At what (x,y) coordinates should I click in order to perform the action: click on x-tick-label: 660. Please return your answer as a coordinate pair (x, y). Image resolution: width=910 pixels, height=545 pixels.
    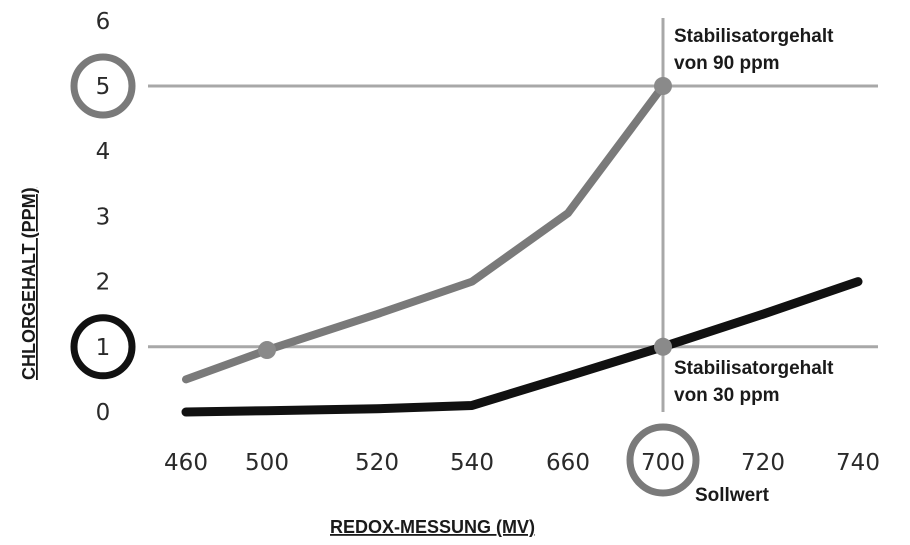
    Looking at the image, I should click on (568, 463).